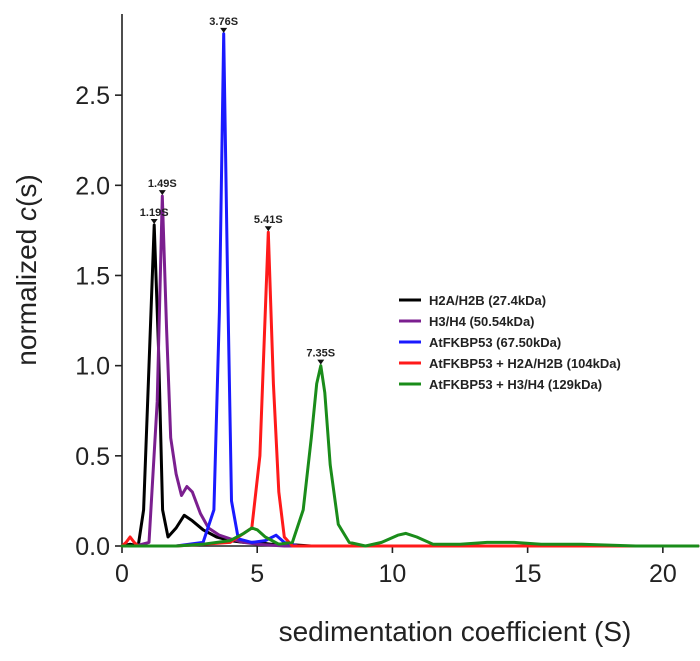 This screenshot has height=661, width=700. I want to click on y-tick-label: 0.5, so click(92, 457).